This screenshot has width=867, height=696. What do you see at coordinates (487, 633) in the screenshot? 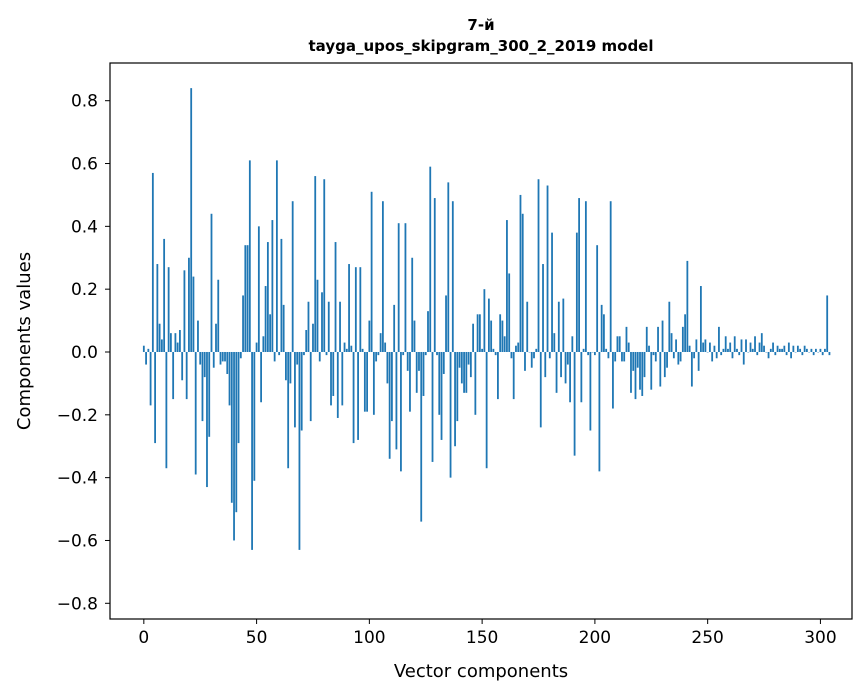
I see `x-axis-ticks: 0 50 100 150 200 250 300` at bounding box center [487, 633].